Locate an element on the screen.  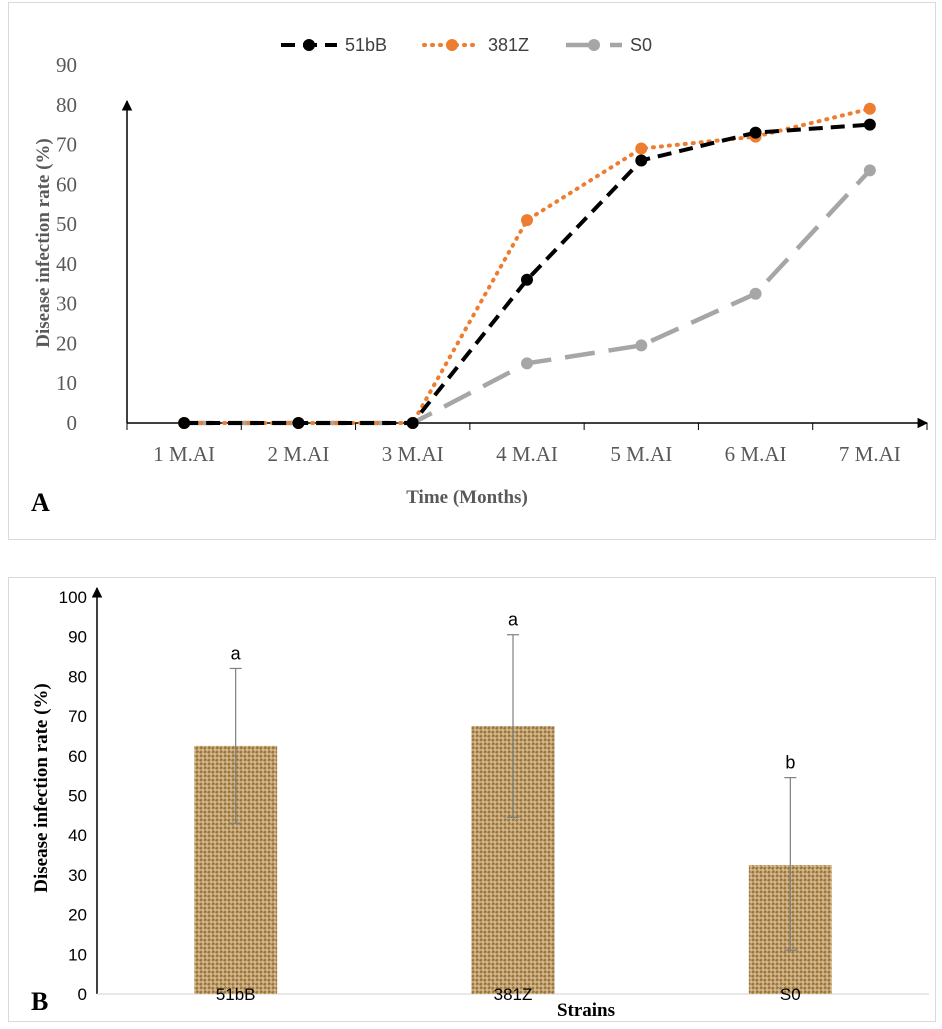
x-axis-title: Strains is located at coordinates (586, 1010).